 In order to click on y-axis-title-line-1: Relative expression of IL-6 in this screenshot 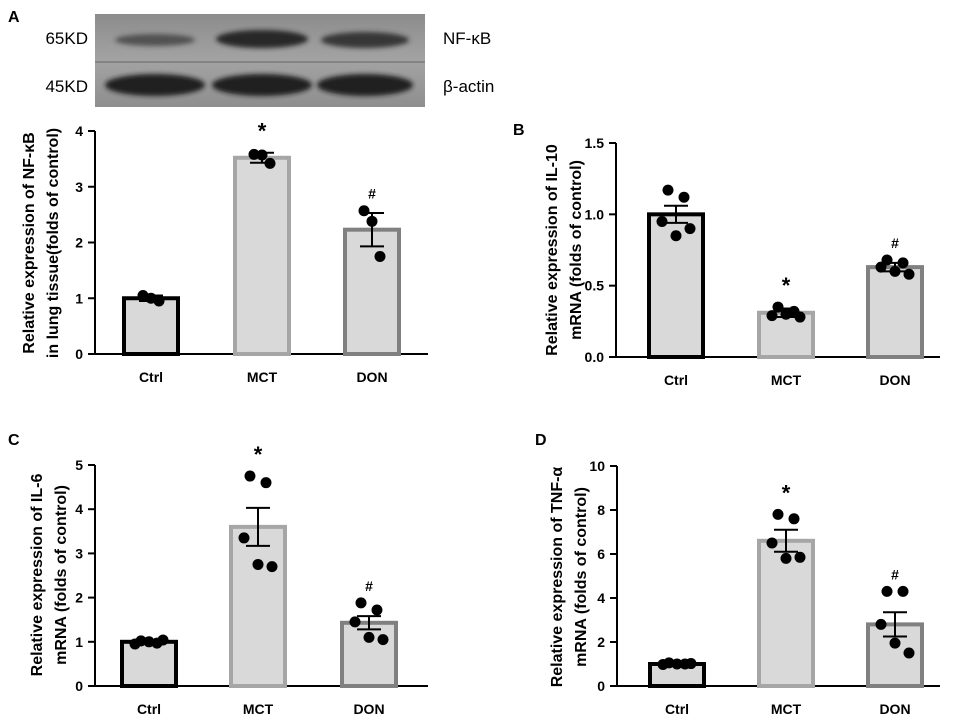, I will do `click(37, 575)`.